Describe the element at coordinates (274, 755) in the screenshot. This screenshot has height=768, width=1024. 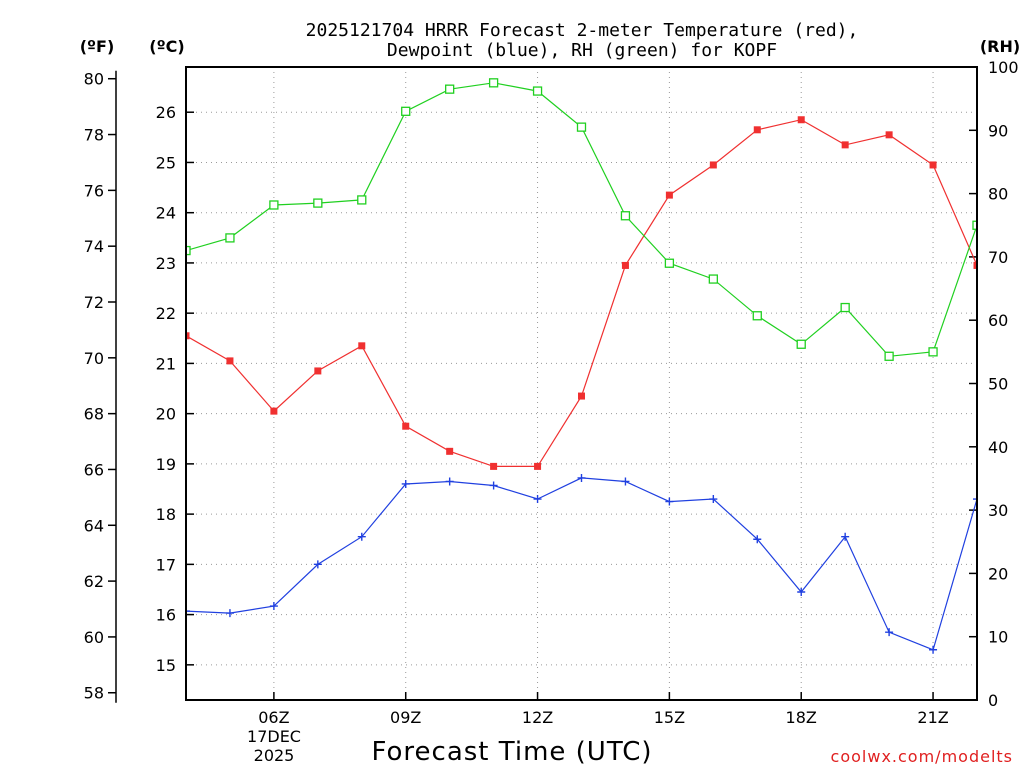
I see `date-label-year: 2025` at that location.